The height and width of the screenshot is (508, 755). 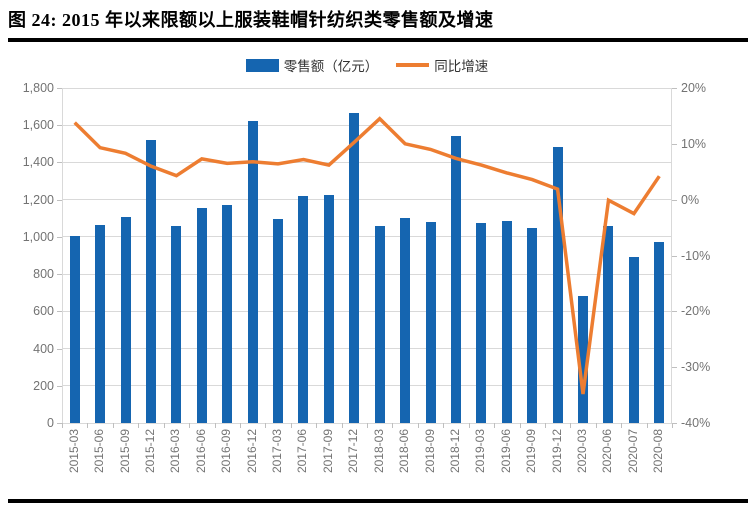 I want to click on x-axis-label-2020-08: 2020-08, so click(x=658, y=451).